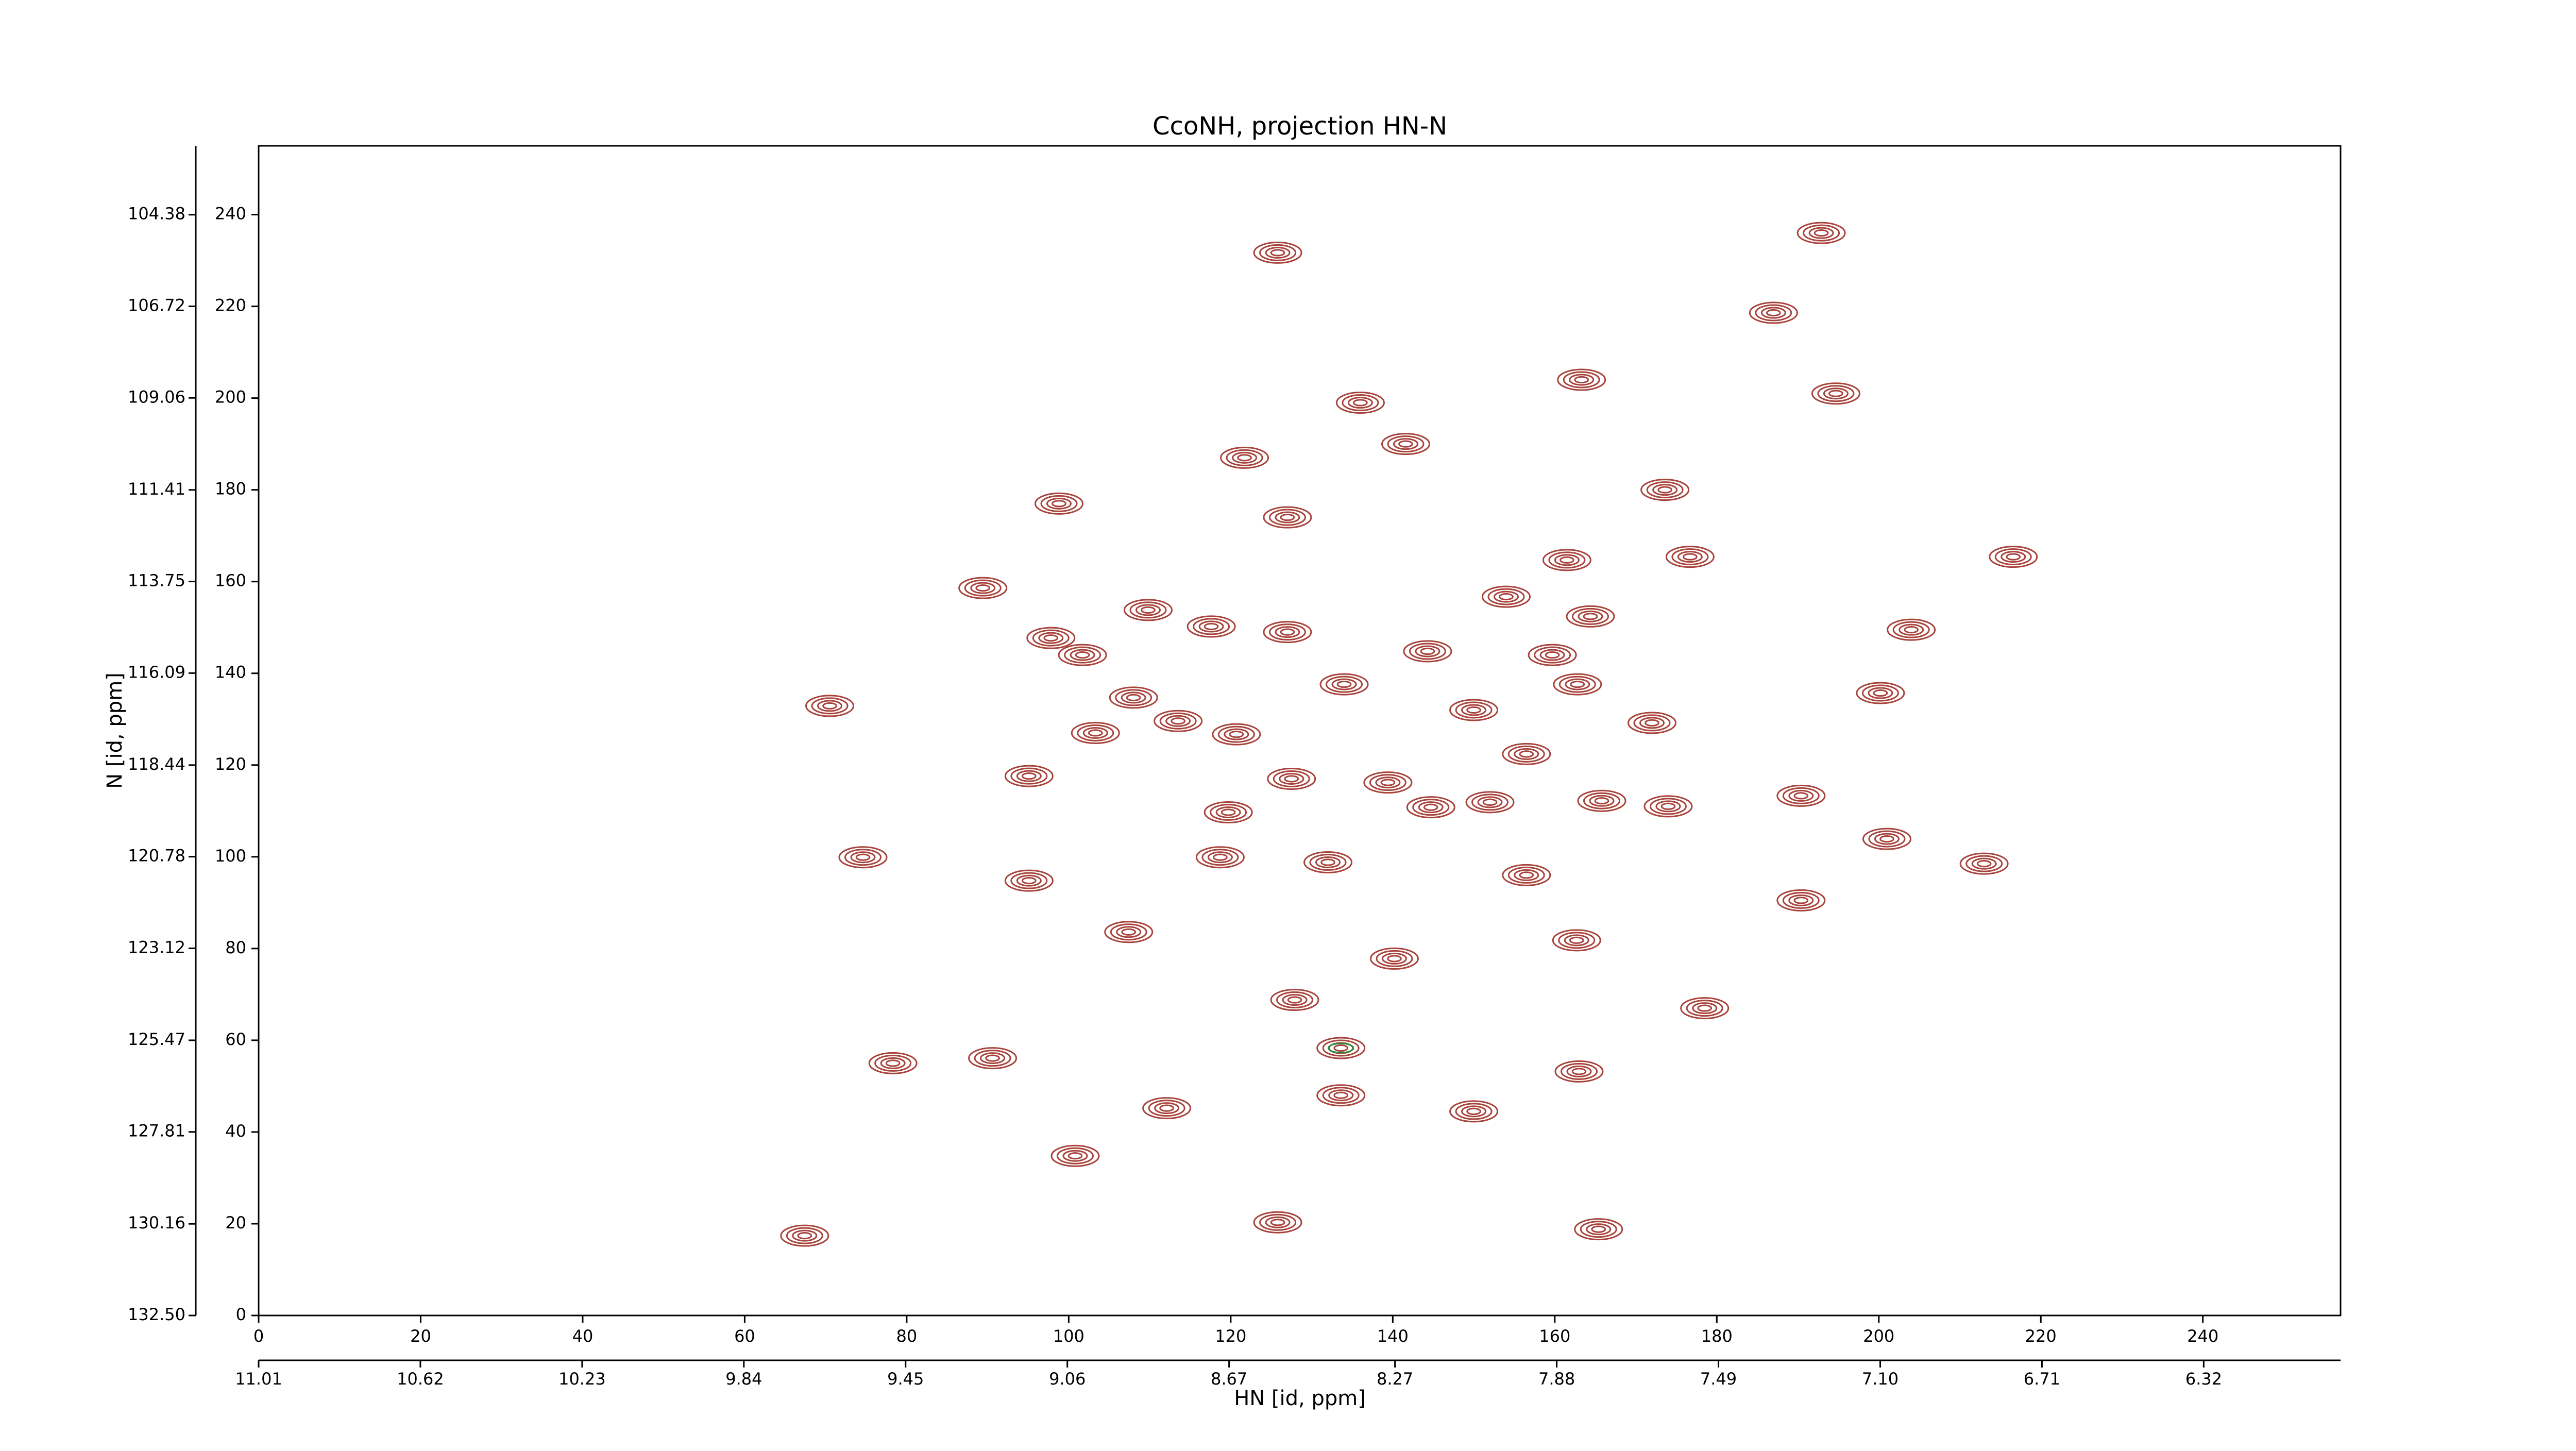 The width and height of the screenshot is (2576, 1451). Describe the element at coordinates (235, 1223) in the screenshot. I see `y-tick-label: 20` at that location.